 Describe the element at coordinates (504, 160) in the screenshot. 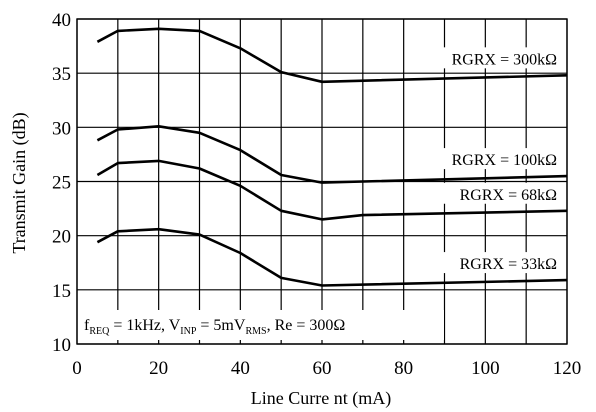

I see `series-label: RGRX = 100kΩ` at that location.